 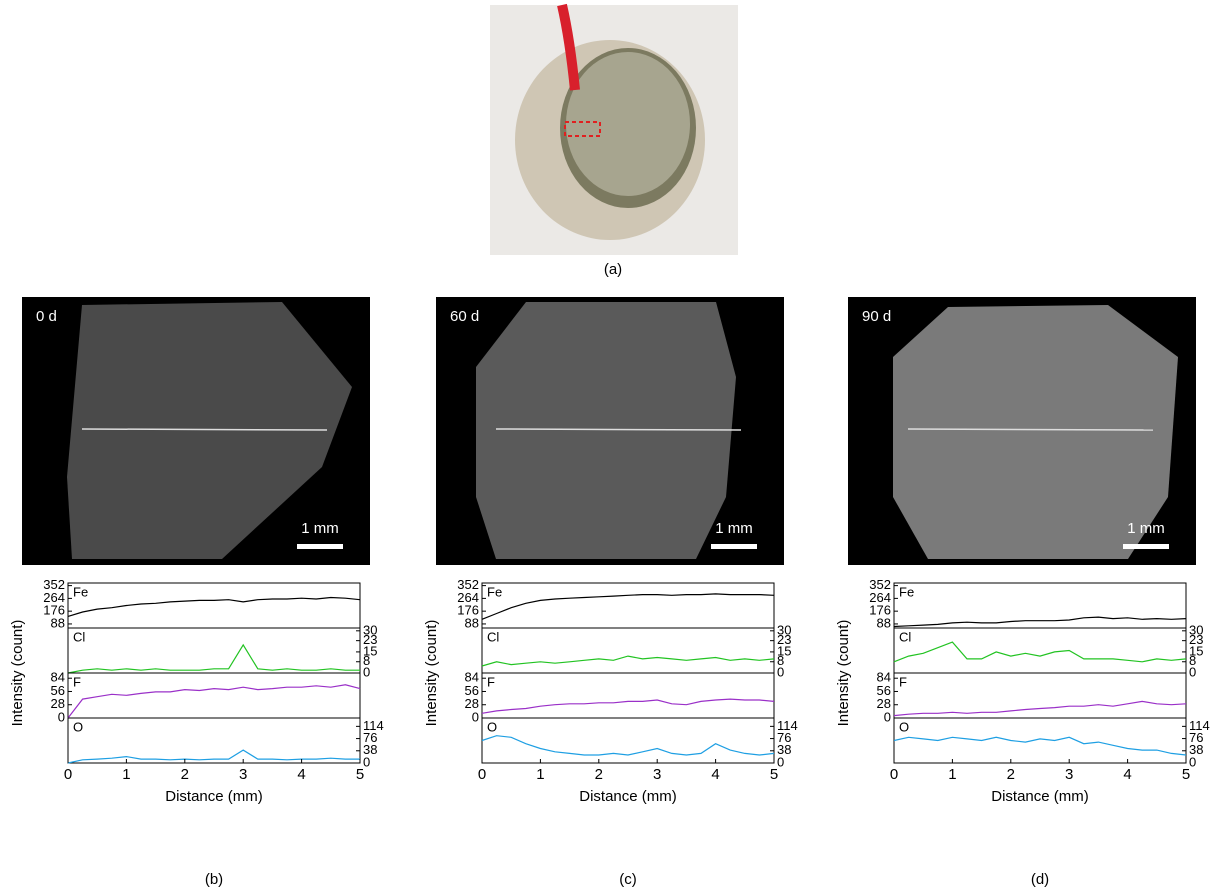 I want to click on image-label: 60 d, so click(x=464, y=316).